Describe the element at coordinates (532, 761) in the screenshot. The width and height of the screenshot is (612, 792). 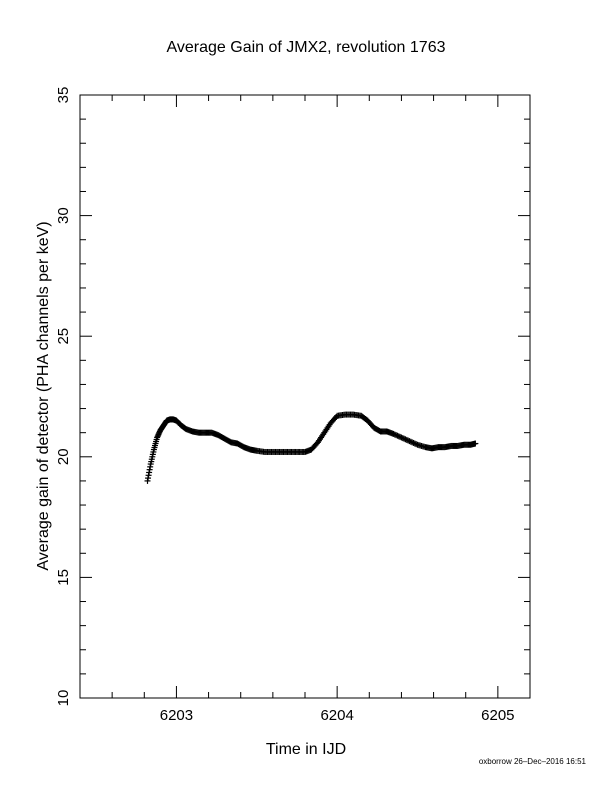
I see `footer-timestamp: oxborrow 26–Dec–2016 16:51` at that location.